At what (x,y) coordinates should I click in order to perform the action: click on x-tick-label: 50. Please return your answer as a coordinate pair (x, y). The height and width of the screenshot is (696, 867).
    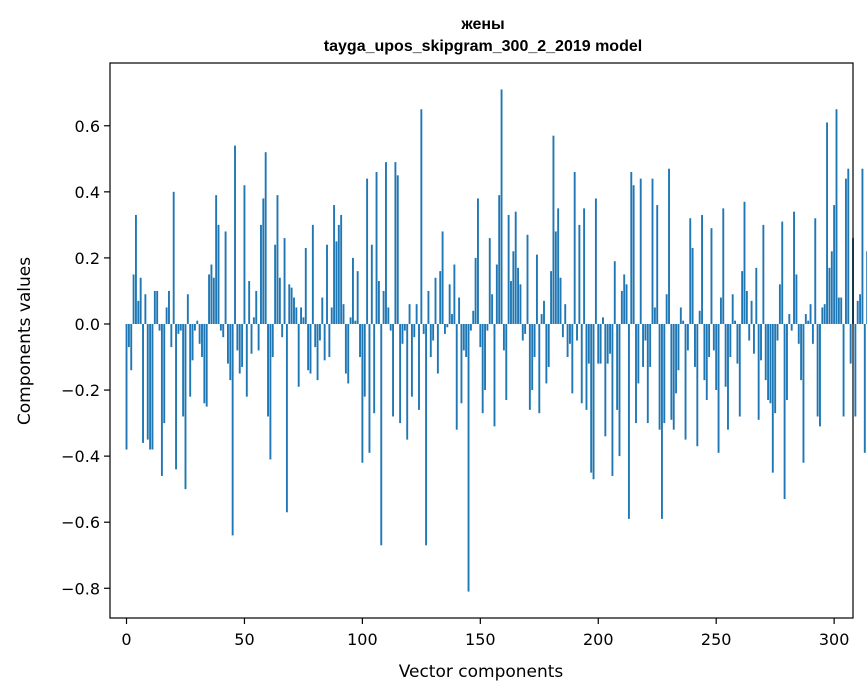
    Looking at the image, I should click on (244, 639).